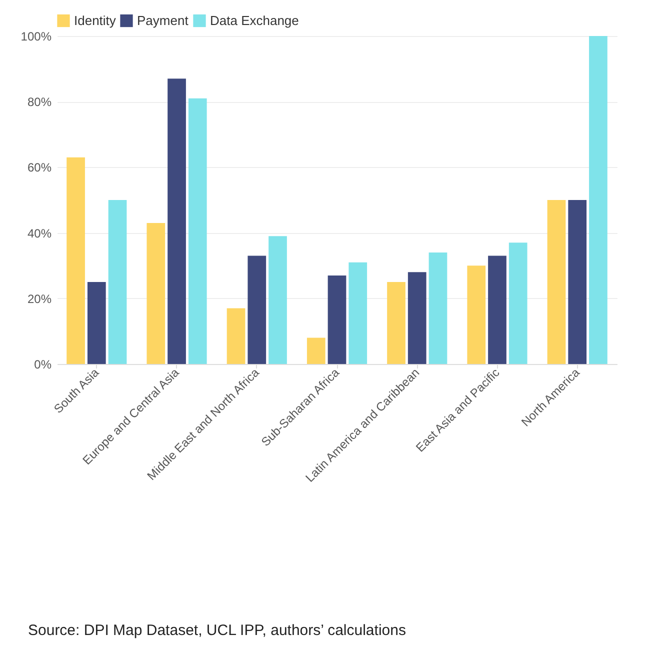  I want to click on source-note: Source: DPI Map Dataset, UCL IPP, authors’ calculations, so click(217, 630).